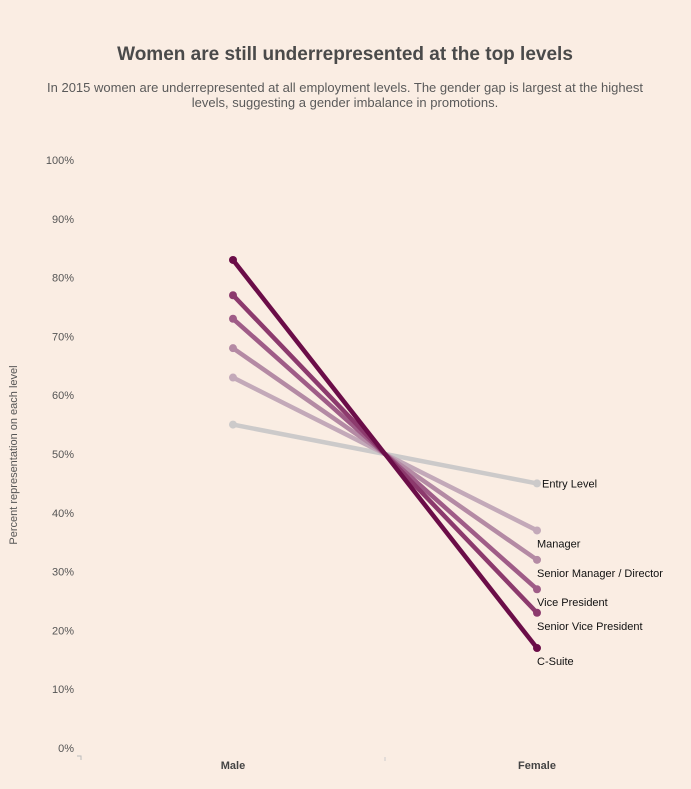  Describe the element at coordinates (63, 337) in the screenshot. I see `y-tick-label: 70%` at that location.